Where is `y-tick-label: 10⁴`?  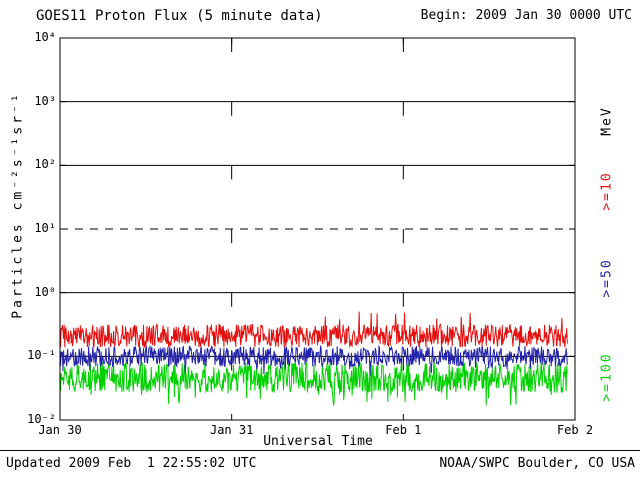 y-tick-label: 10⁴ is located at coordinates (45, 37).